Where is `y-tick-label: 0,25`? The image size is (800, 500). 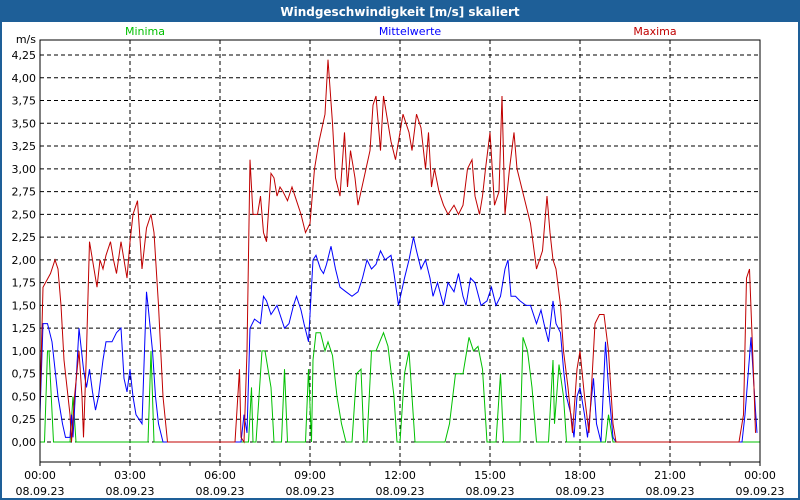
y-tick-label: 0,25 is located at coordinates (24, 419).